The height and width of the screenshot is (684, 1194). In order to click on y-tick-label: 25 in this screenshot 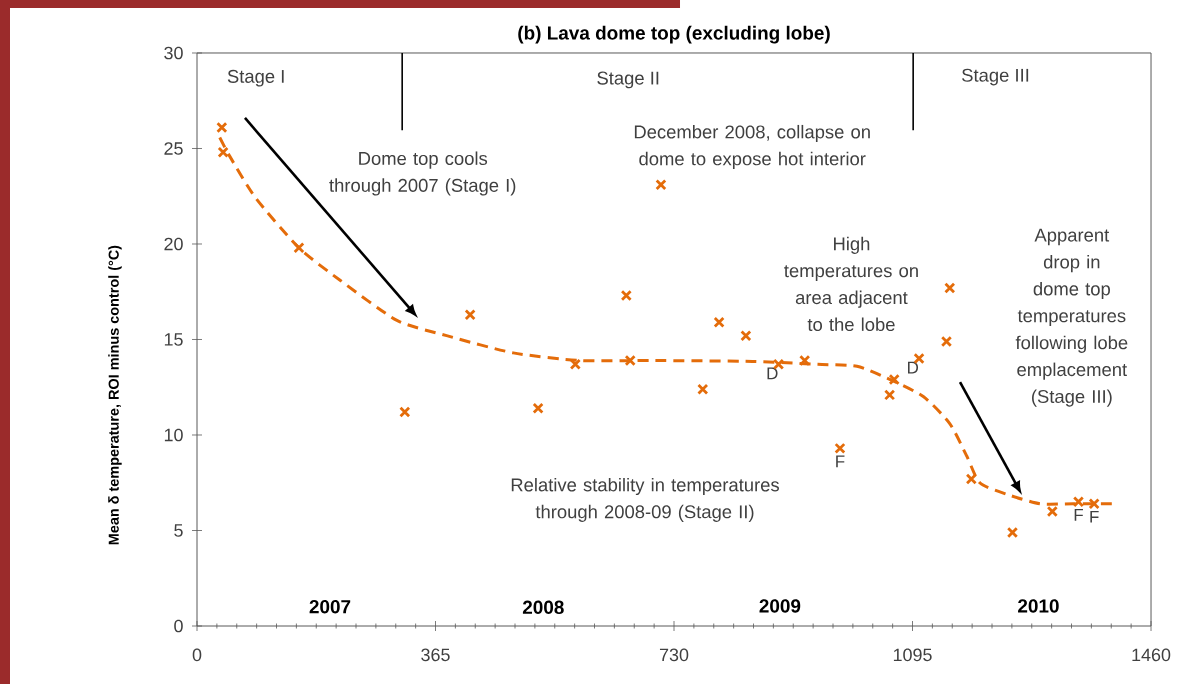, I will do `click(173, 148)`.